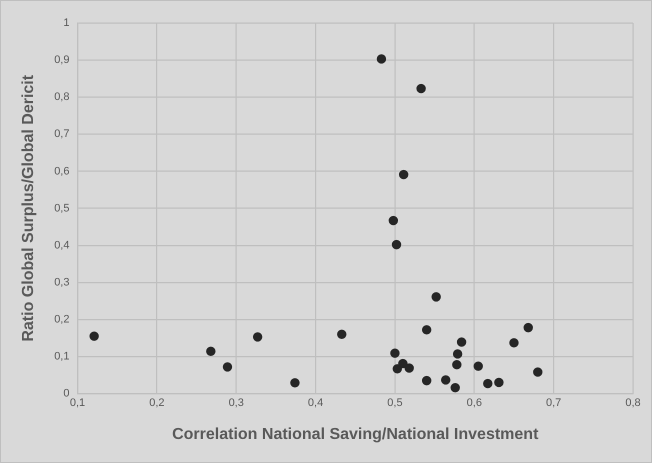 The height and width of the screenshot is (463, 652). What do you see at coordinates (62, 208) in the screenshot?
I see `y-tick-label: 0,5` at bounding box center [62, 208].